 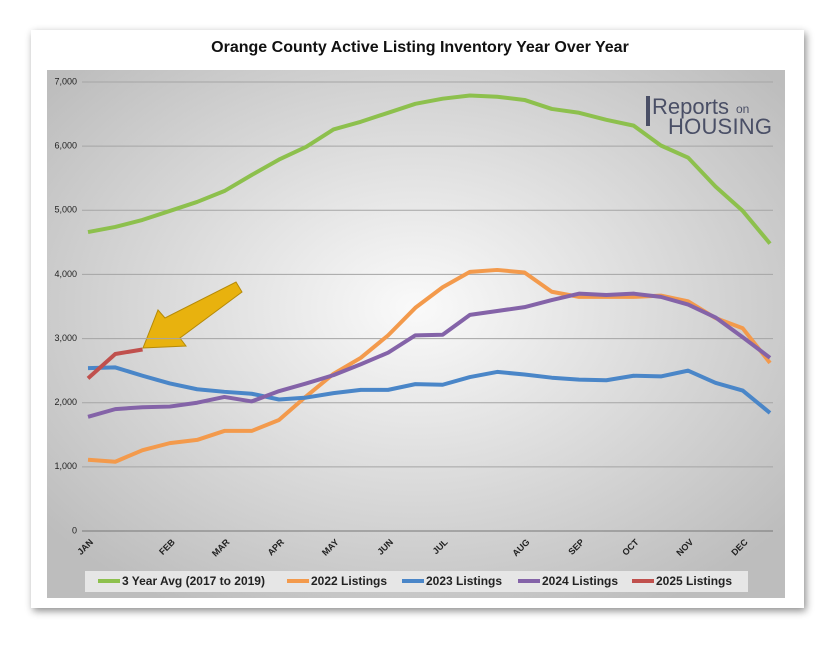 What do you see at coordinates (65, 338) in the screenshot?
I see `y-tick-label: 3,000` at bounding box center [65, 338].